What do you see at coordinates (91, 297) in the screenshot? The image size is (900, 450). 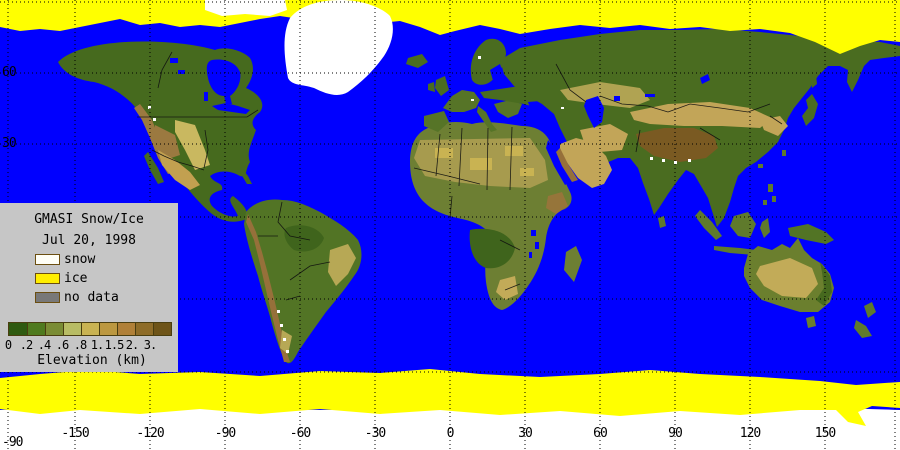 I see `no-data-label: no data` at bounding box center [91, 297].